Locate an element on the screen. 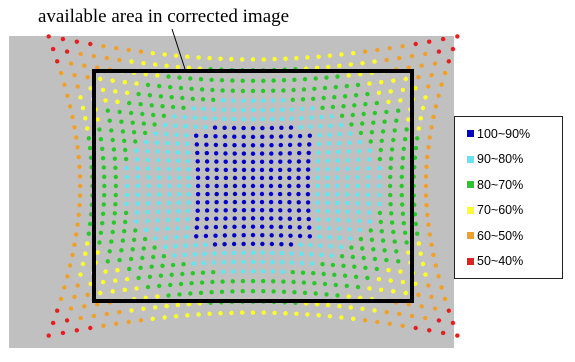 The height and width of the screenshot is (362, 575). legend-item: 100~90% is located at coordinates (514, 134).